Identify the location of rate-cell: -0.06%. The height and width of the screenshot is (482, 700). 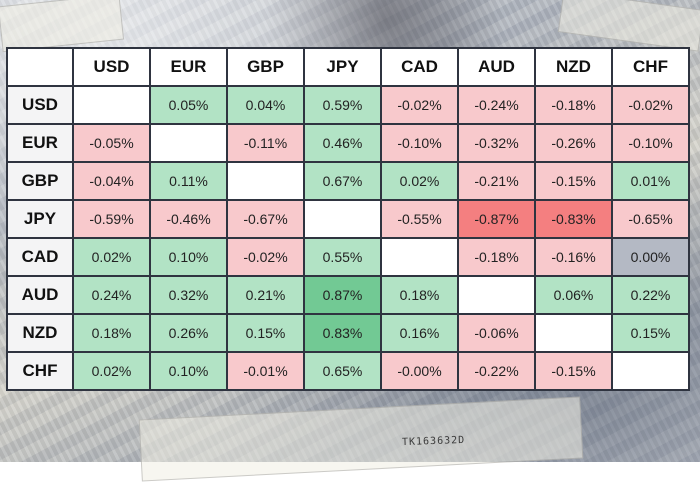
(496, 333).